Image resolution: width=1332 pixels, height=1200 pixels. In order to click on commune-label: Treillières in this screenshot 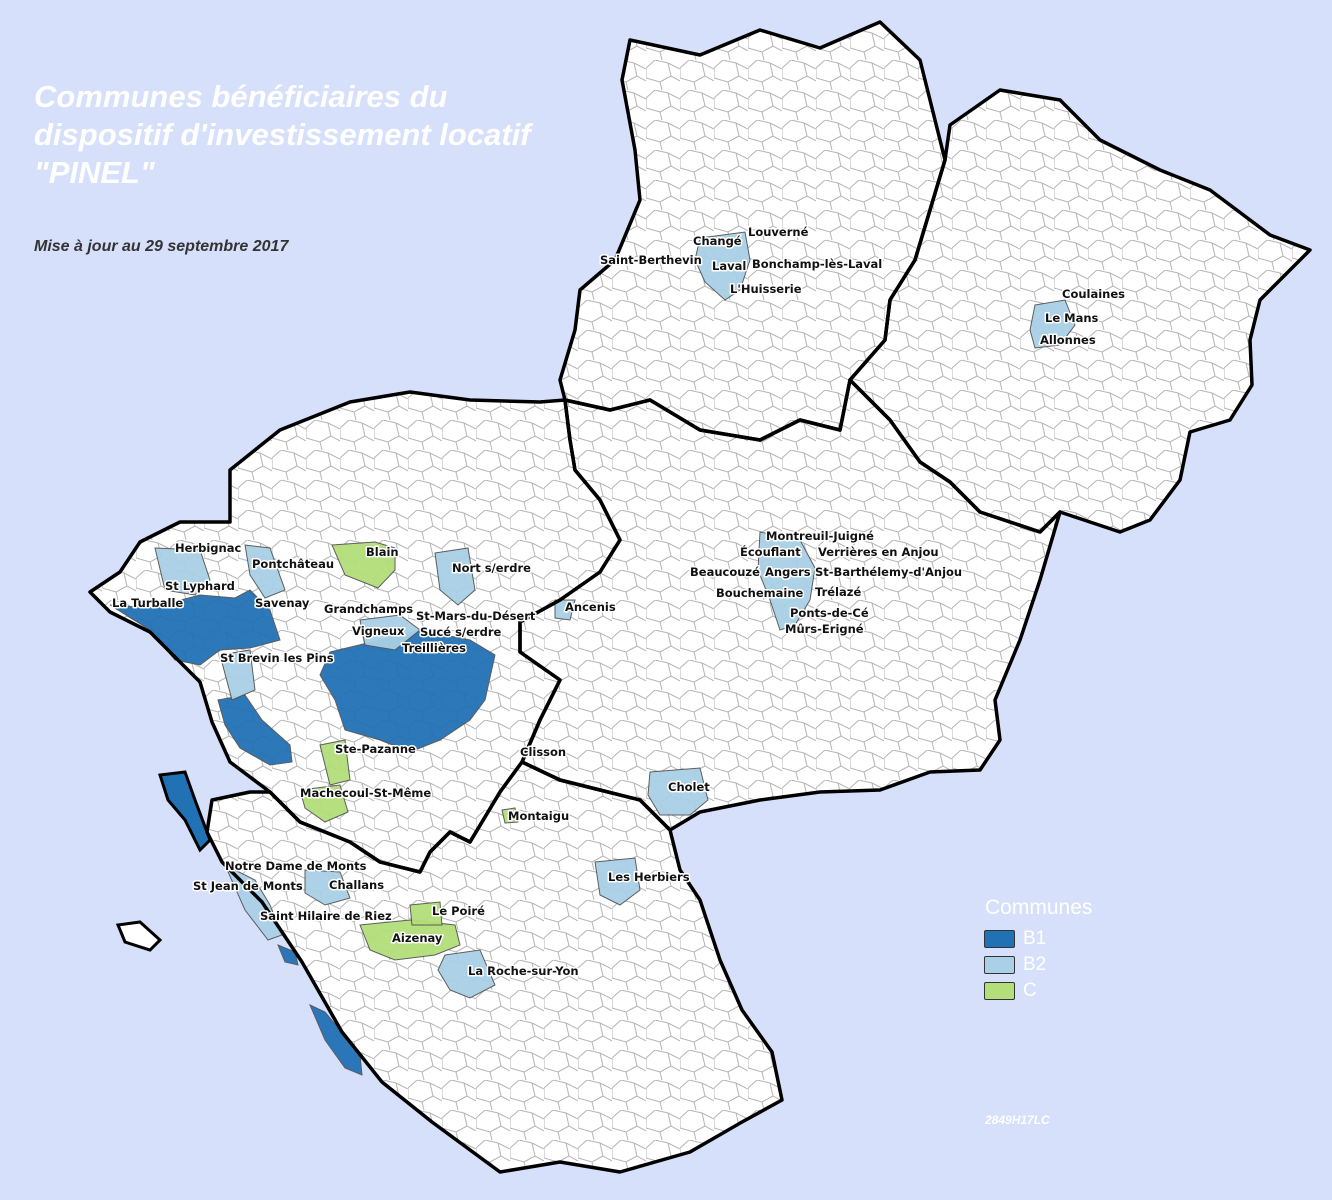, I will do `click(434, 648)`.